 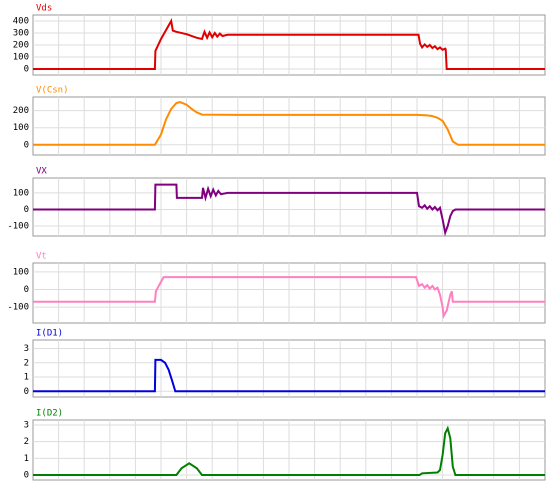 What do you see at coordinates (41, 257) in the screenshot?
I see `panel-title: Vt` at bounding box center [41, 257].